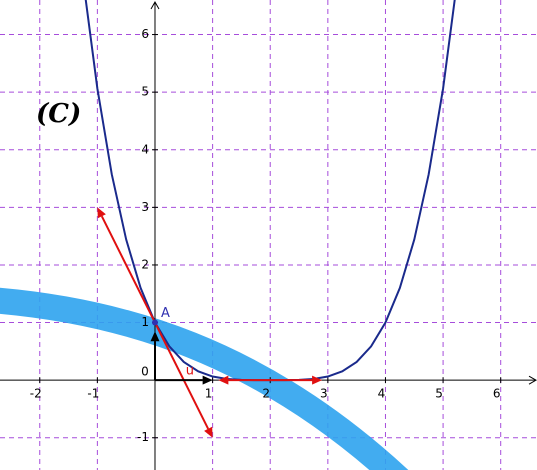  I want to click on vector-label: u, so click(190, 371).